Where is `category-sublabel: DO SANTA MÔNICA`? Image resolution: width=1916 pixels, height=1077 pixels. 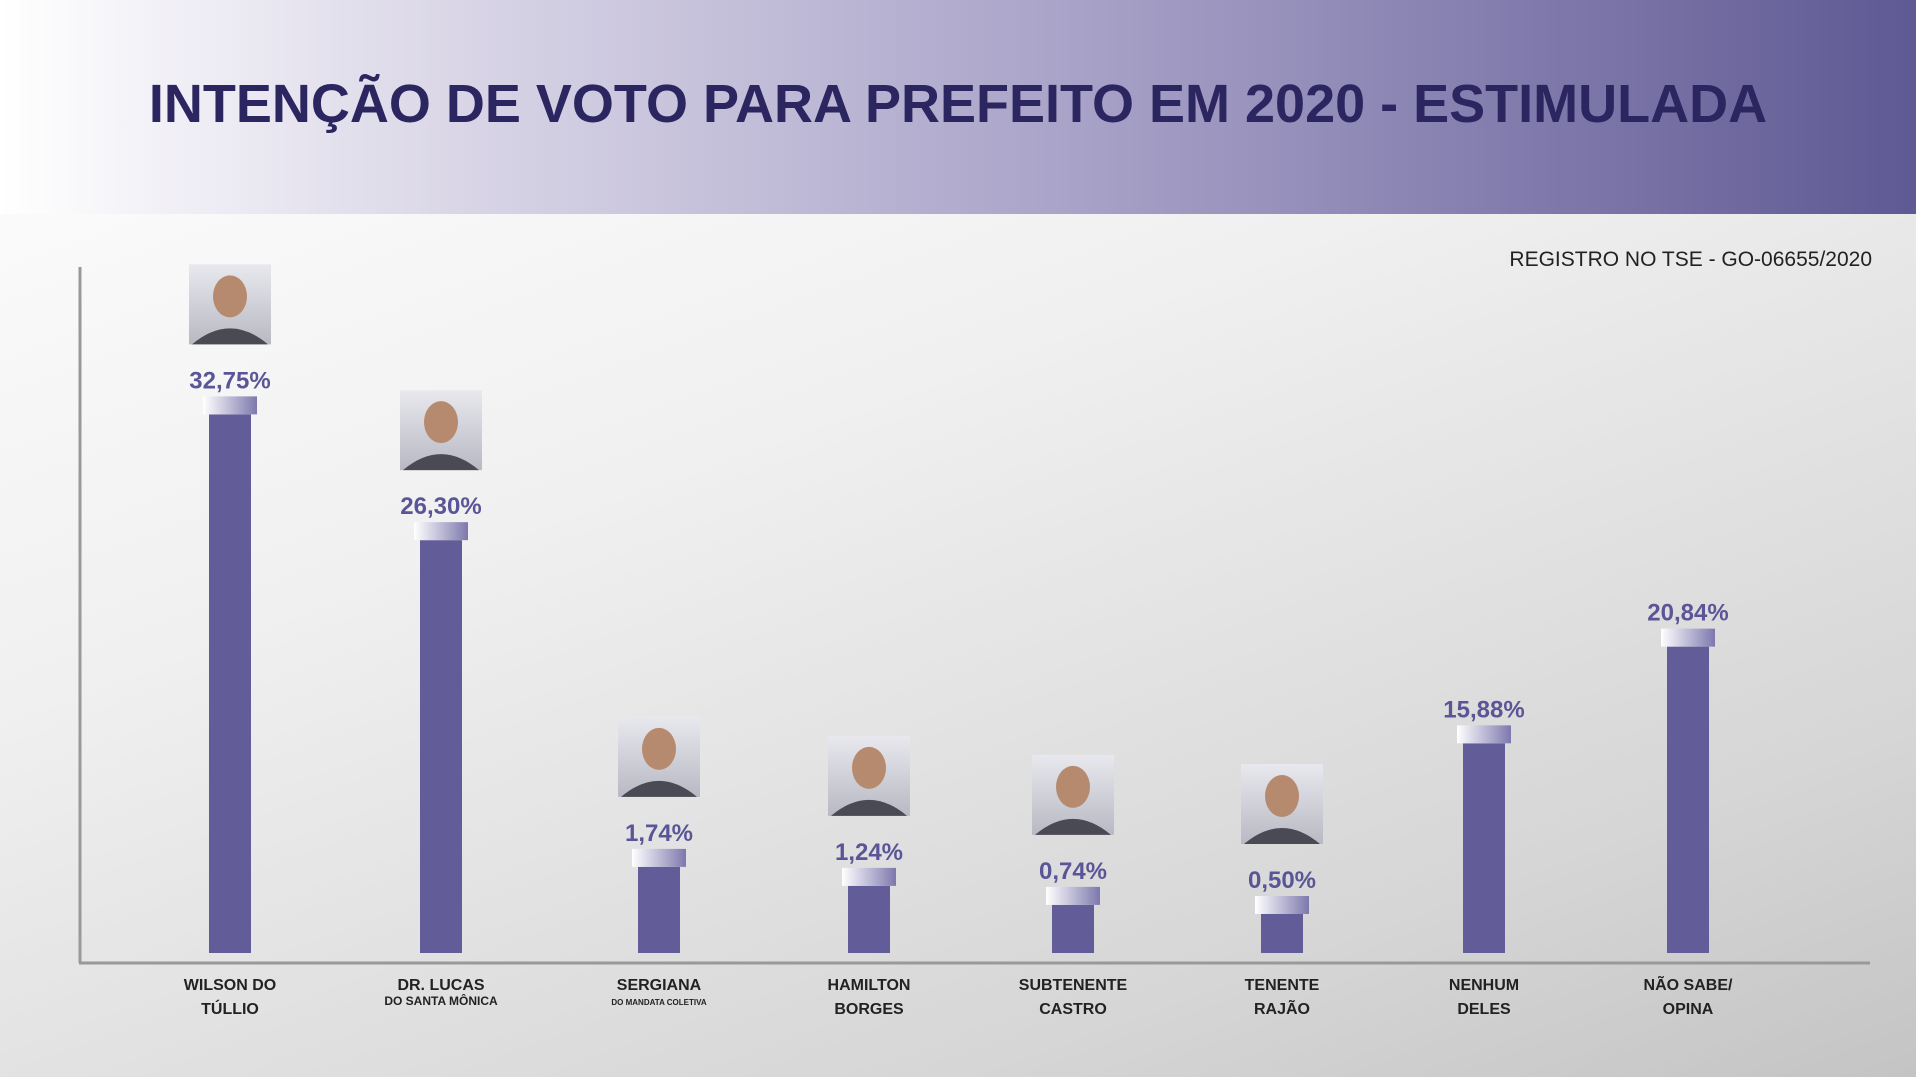 category-sublabel: DO SANTA MÔNICA is located at coordinates (441, 1000).